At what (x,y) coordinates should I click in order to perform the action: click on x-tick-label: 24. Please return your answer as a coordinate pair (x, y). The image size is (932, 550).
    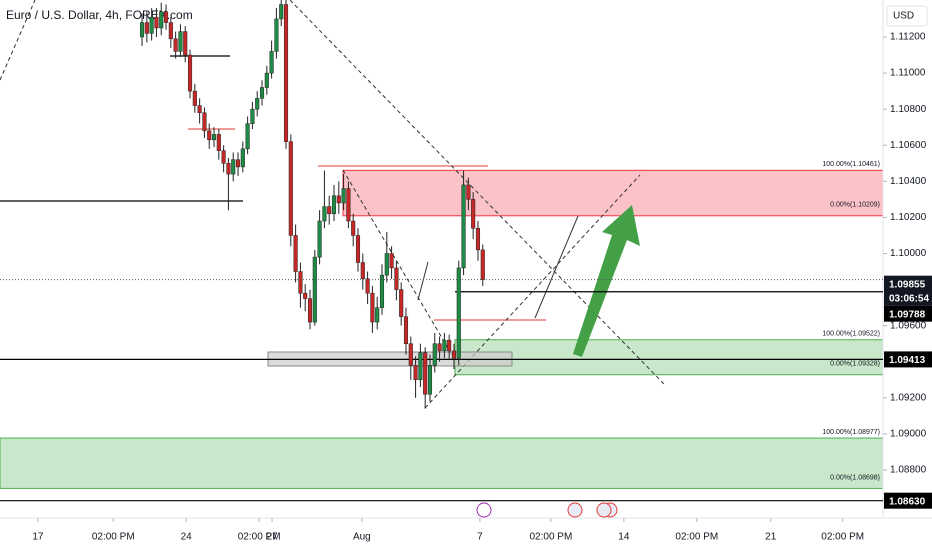
    Looking at the image, I should click on (187, 537).